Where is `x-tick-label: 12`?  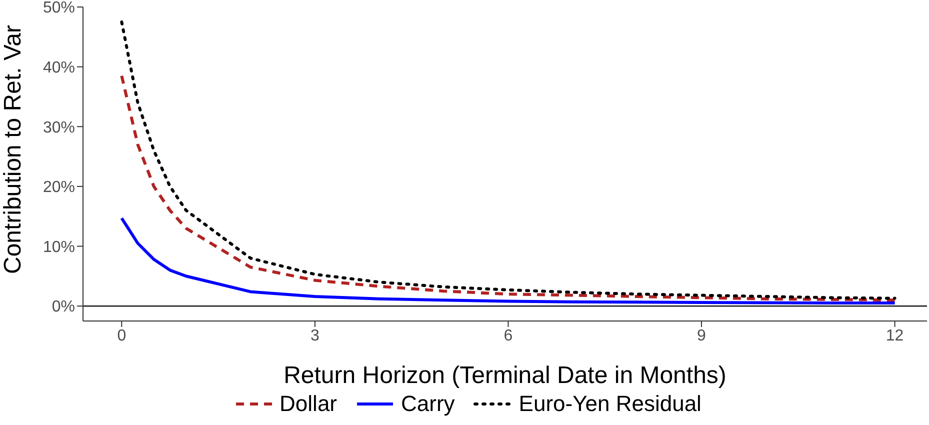 x-tick-label: 12 is located at coordinates (895, 335).